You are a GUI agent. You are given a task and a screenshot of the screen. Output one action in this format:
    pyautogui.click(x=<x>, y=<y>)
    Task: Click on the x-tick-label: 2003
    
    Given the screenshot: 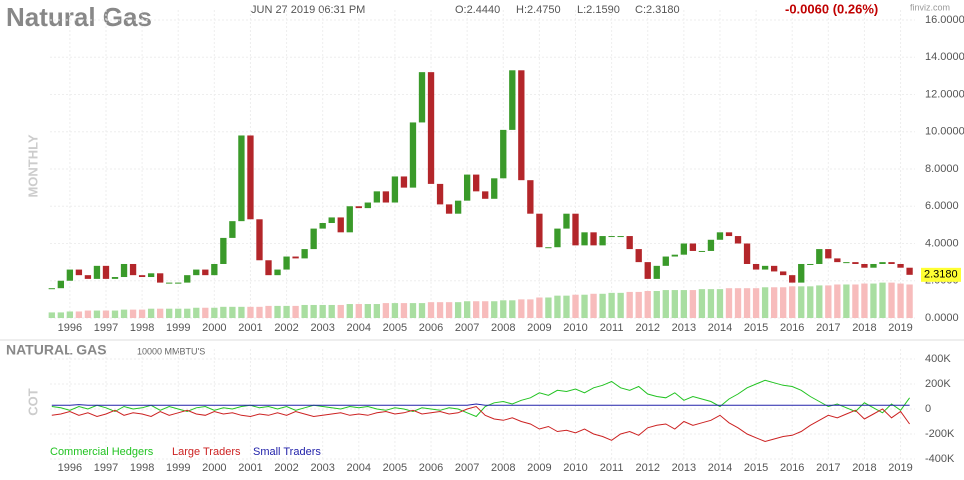 What is the action you would take?
    pyautogui.click(x=322, y=328)
    